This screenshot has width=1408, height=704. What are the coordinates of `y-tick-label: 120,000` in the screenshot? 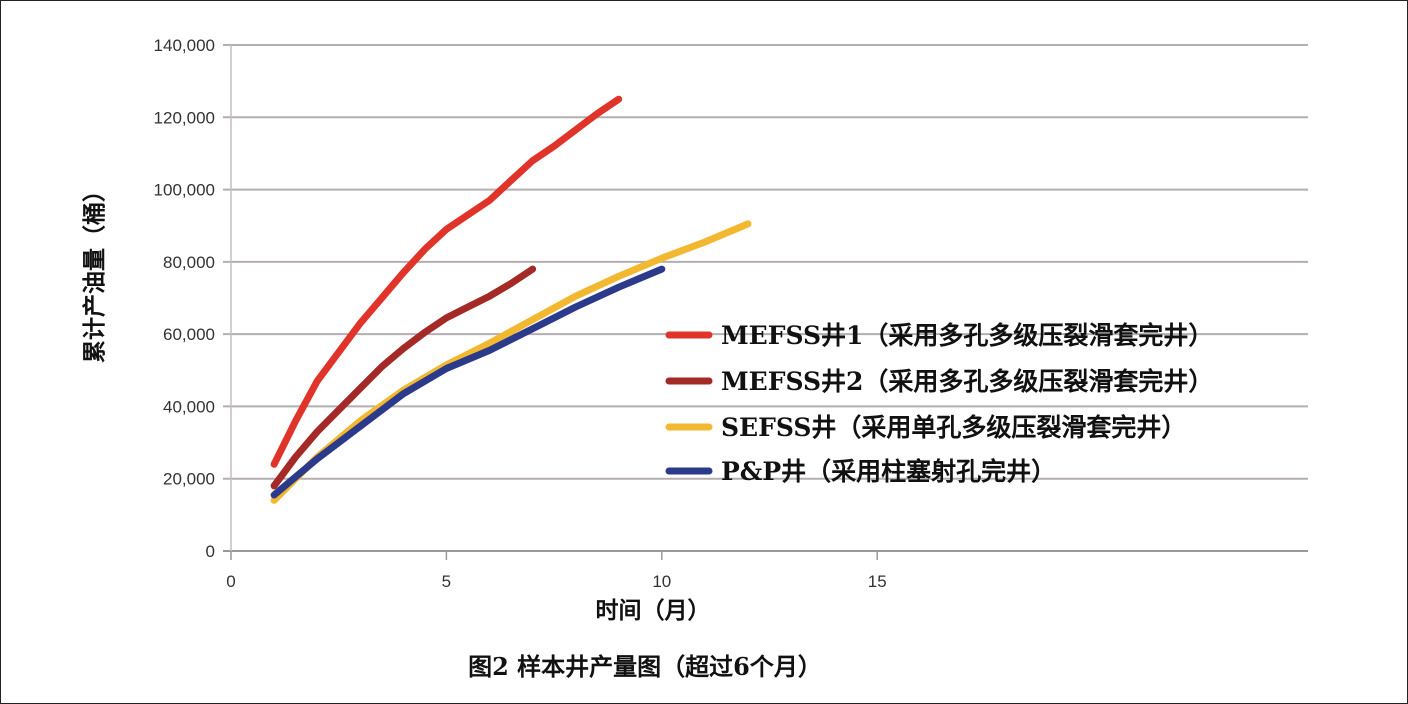 It's located at (184, 117).